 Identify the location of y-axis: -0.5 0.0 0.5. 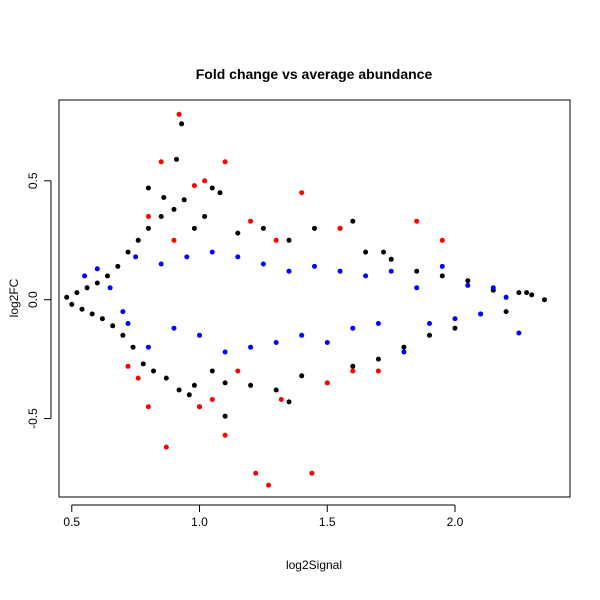
(39, 300).